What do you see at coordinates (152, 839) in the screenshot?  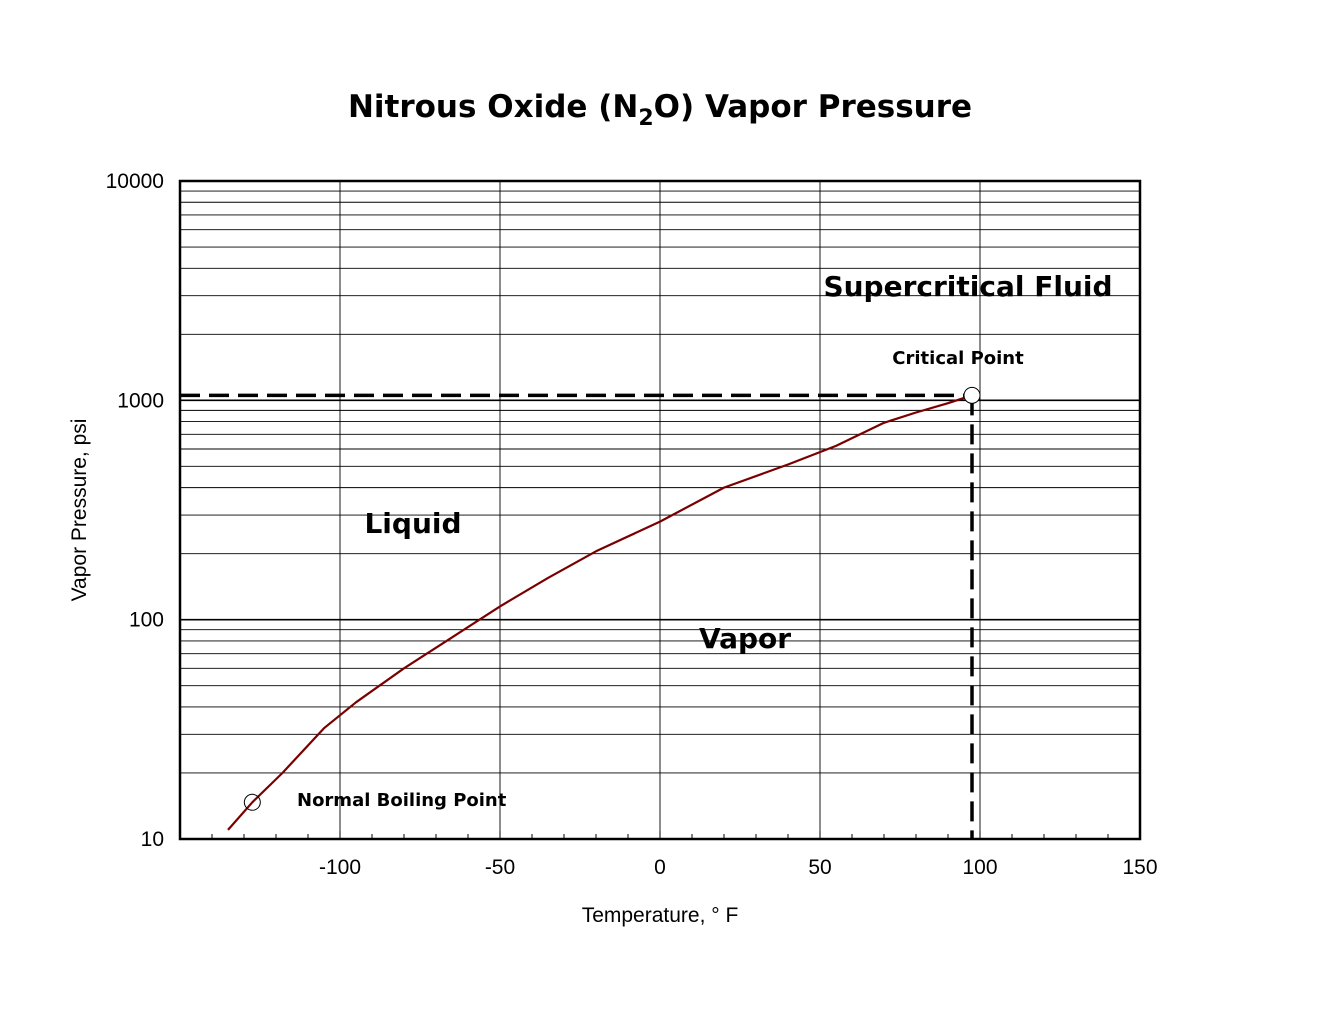 I see `y-tick-label: 10` at bounding box center [152, 839].